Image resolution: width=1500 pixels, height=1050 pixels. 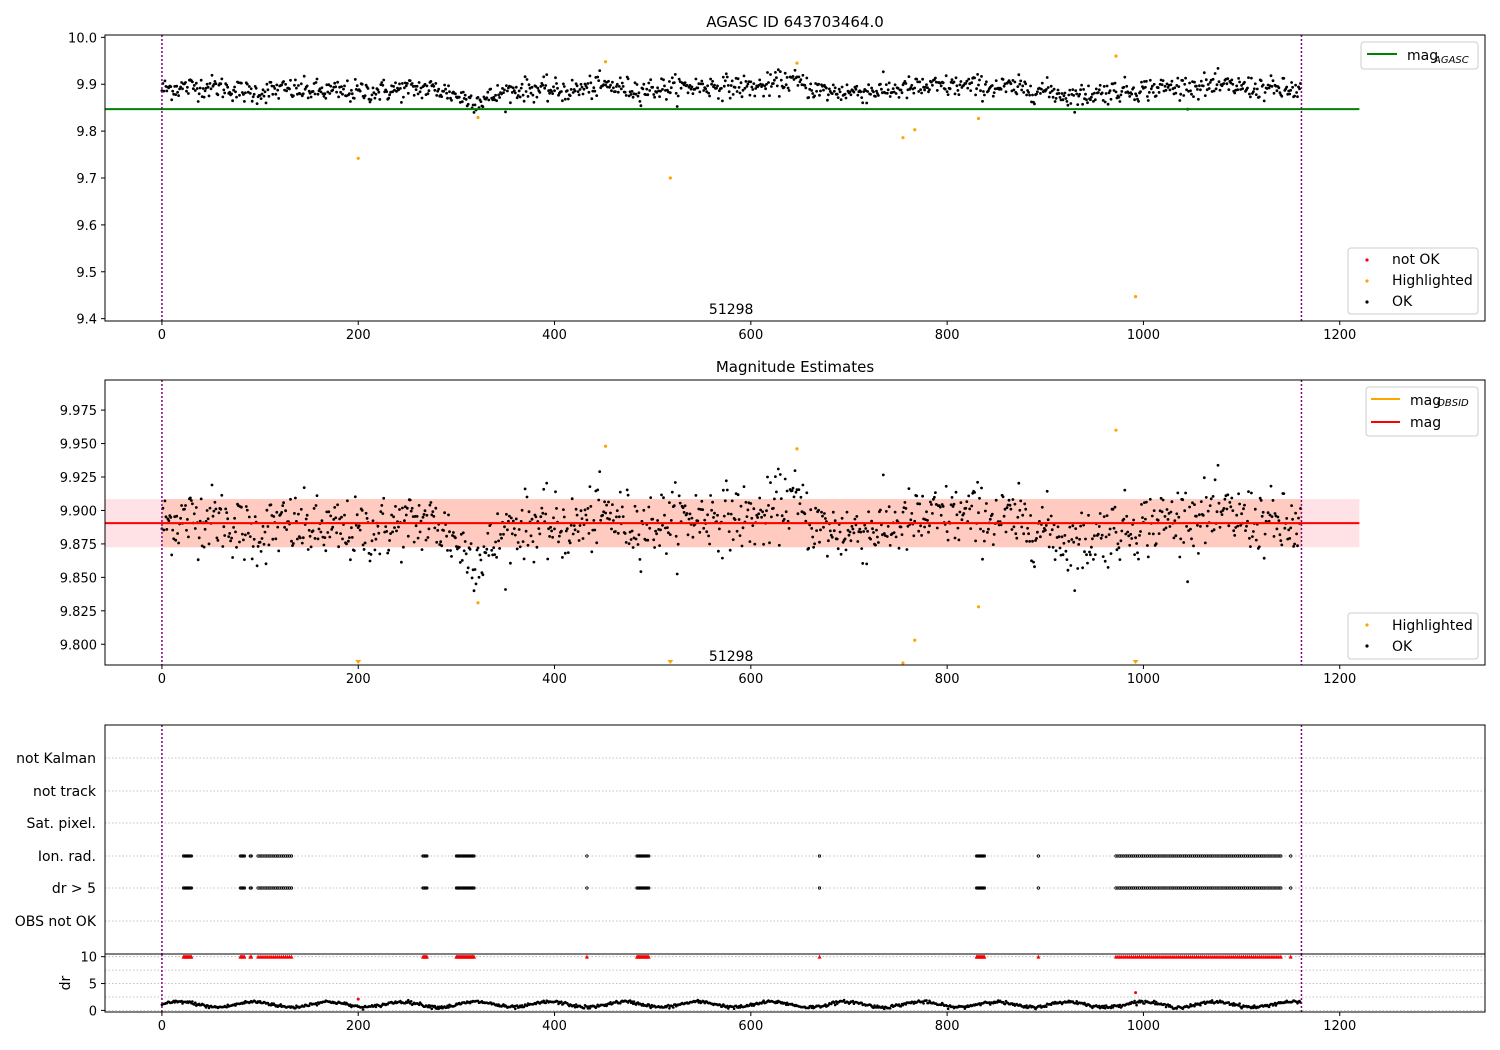 What do you see at coordinates (358, 679) in the screenshot?
I see `magnitude-xtick-label: 200` at bounding box center [358, 679].